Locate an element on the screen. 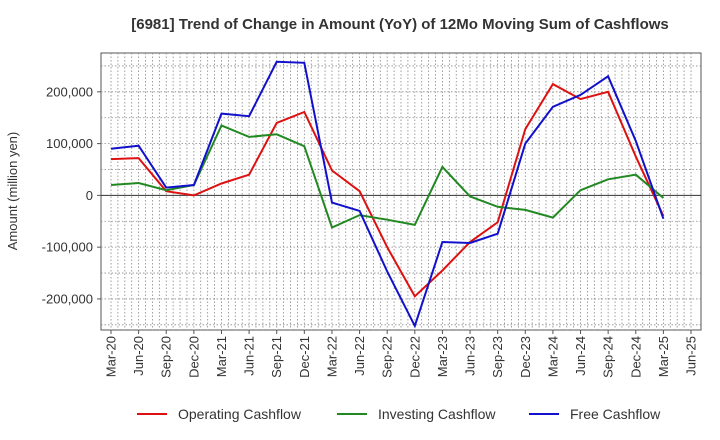  x-tick-label: Mar-25 is located at coordinates (663, 356).